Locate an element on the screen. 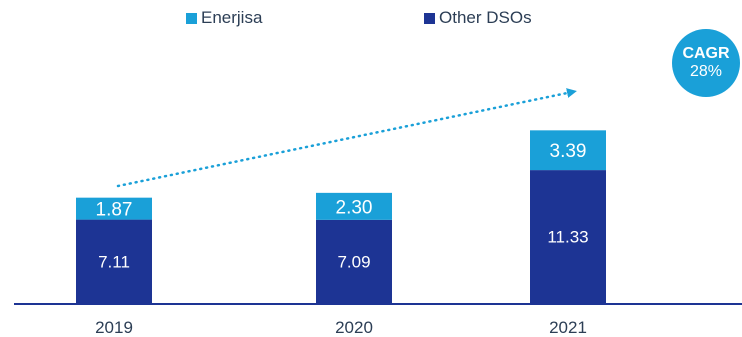  bar-other-dsos-2019 is located at coordinates (114, 261).